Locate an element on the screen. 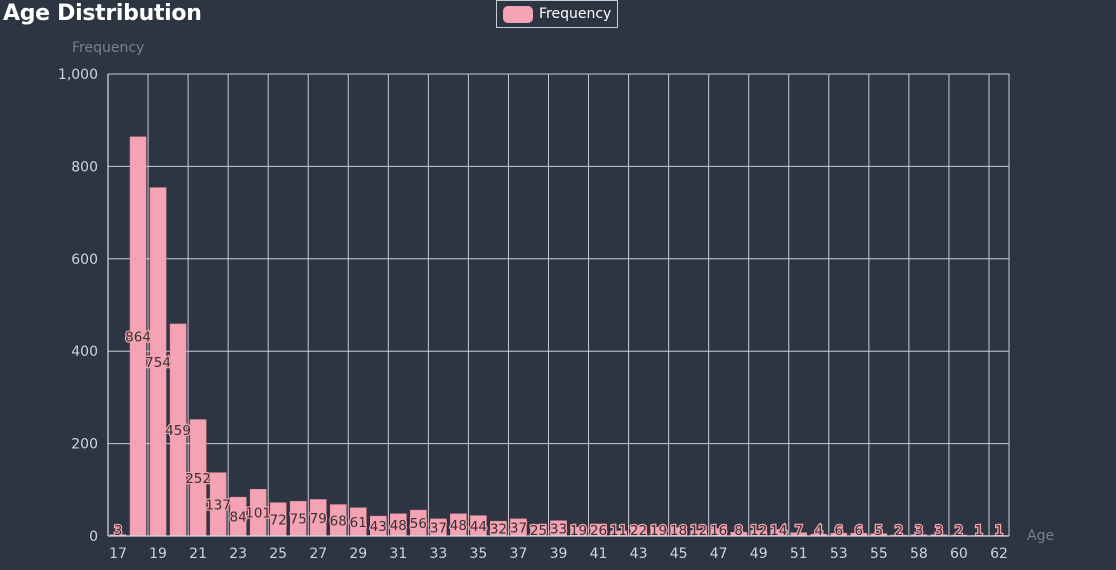 This screenshot has height=570, width=1116. x-tick-label: 41 is located at coordinates (599, 554).